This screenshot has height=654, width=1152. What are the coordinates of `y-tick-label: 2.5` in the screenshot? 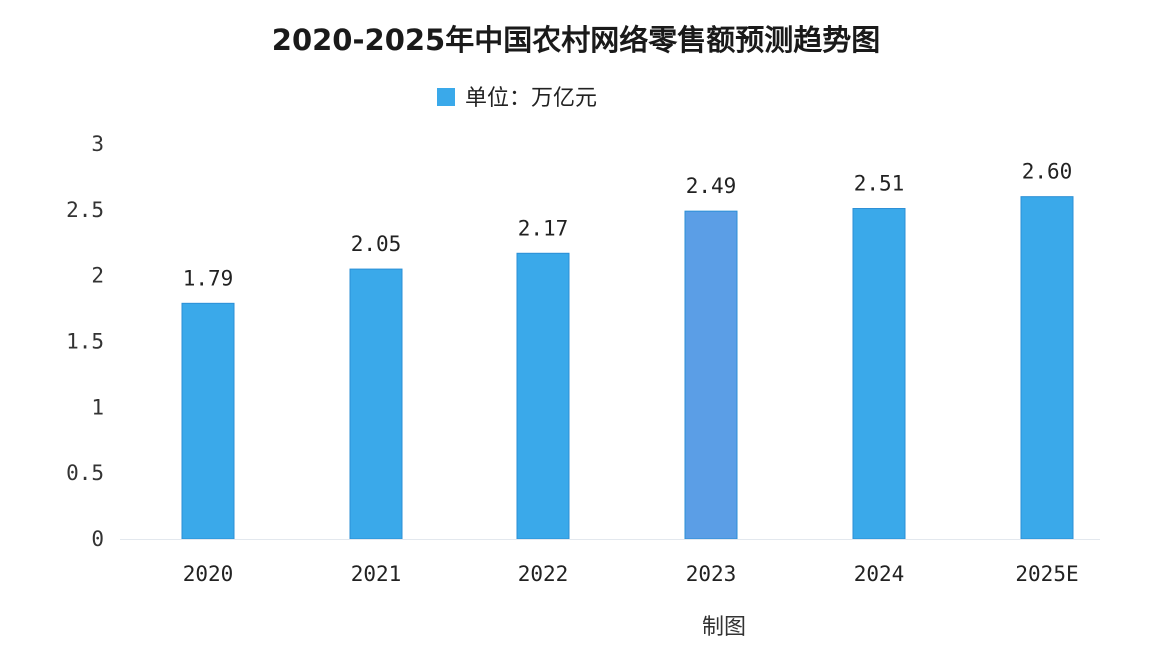 It's located at (85, 210).